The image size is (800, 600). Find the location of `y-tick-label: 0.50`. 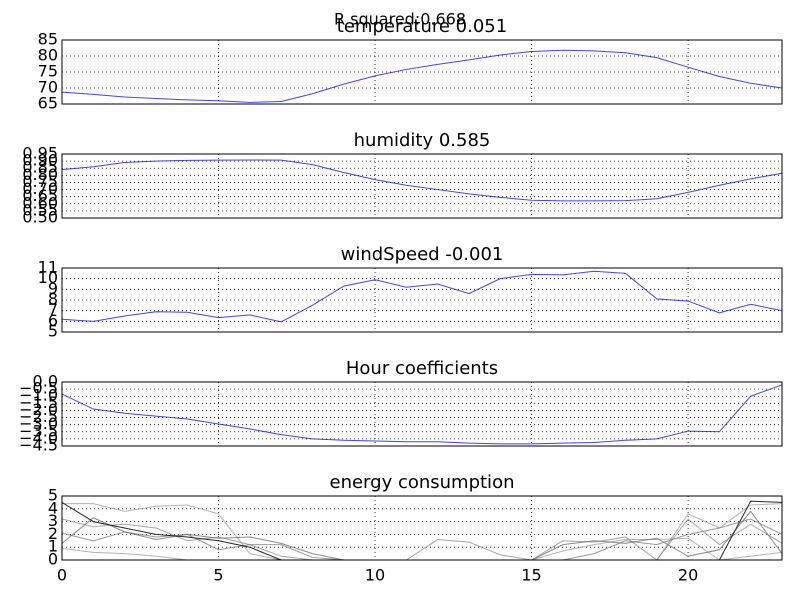

y-tick-label: 0.50 is located at coordinates (40, 217).